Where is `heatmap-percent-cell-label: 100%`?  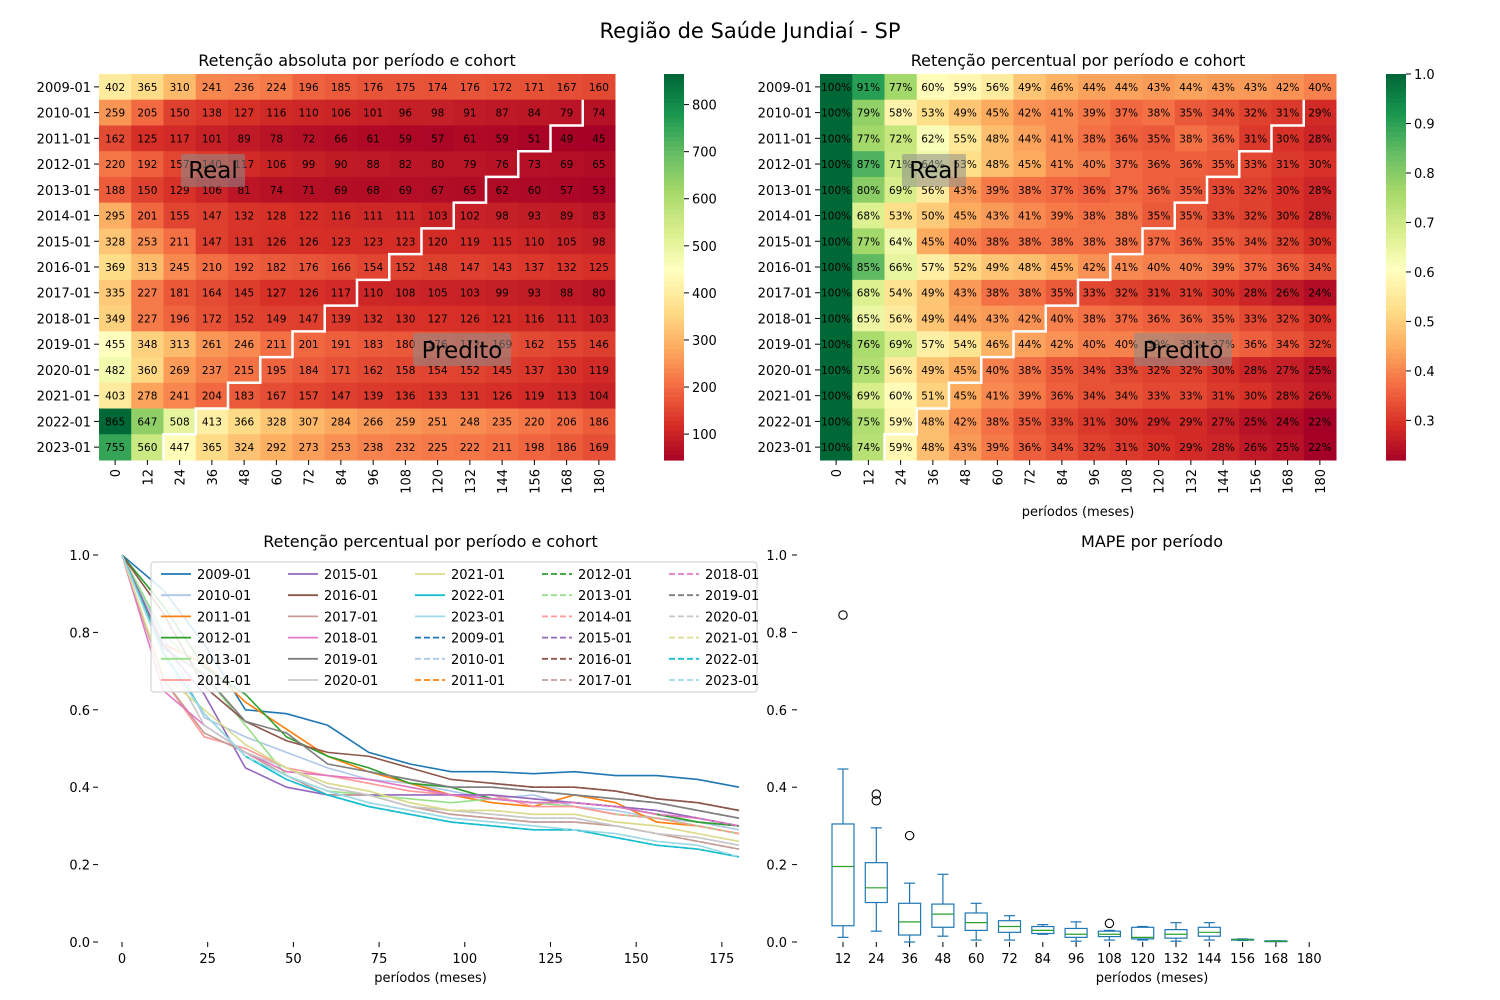
heatmap-percent-cell-label: 100% is located at coordinates (836, 88).